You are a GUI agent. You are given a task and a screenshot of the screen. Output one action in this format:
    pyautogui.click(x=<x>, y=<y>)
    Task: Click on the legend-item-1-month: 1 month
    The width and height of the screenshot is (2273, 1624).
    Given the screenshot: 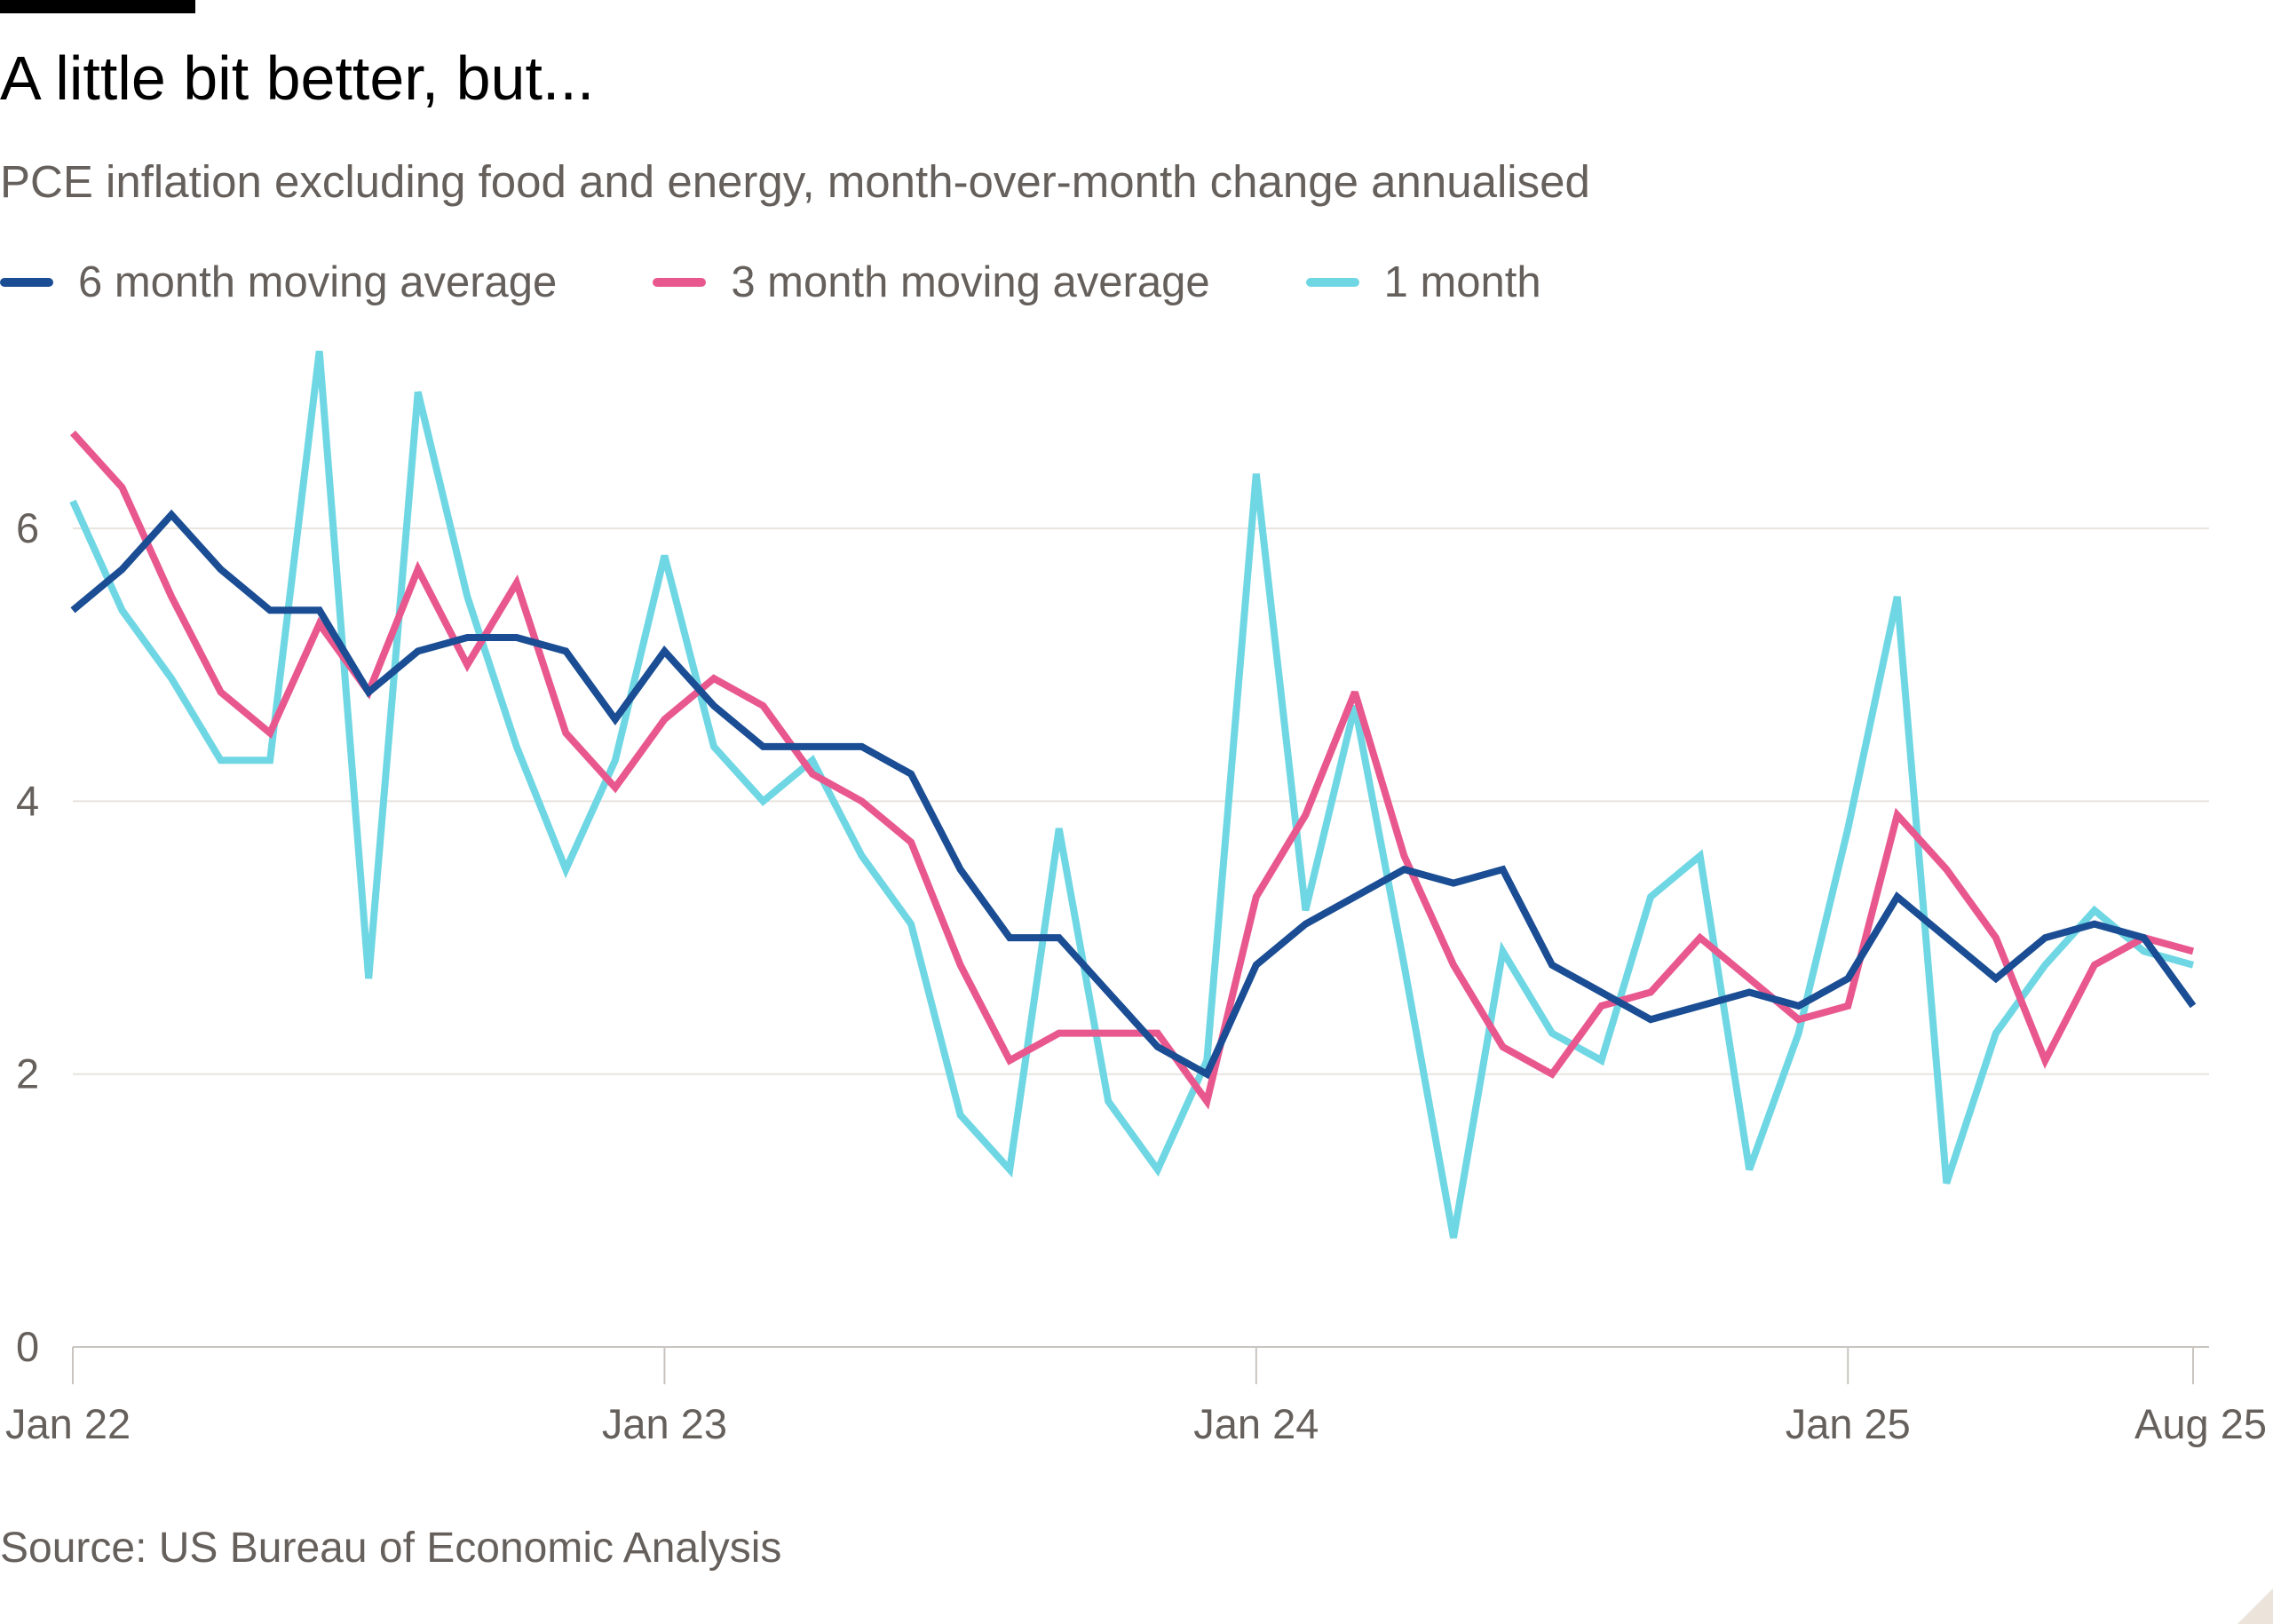 What is the action you would take?
    pyautogui.click(x=1423, y=282)
    